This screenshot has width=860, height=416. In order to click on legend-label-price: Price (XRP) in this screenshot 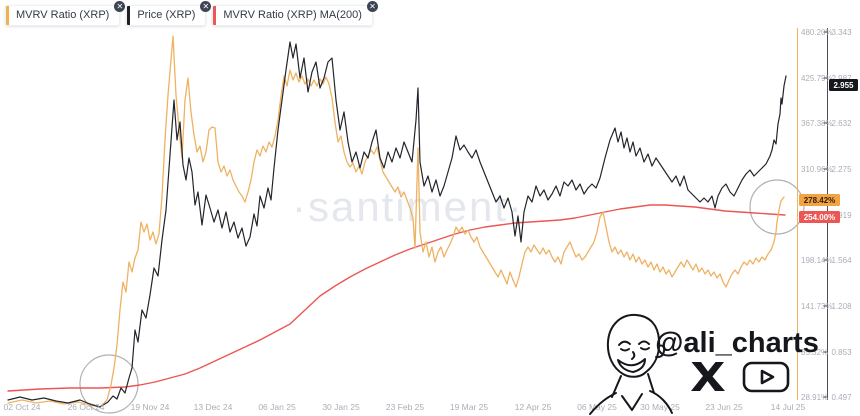, I will do `click(166, 15)`.